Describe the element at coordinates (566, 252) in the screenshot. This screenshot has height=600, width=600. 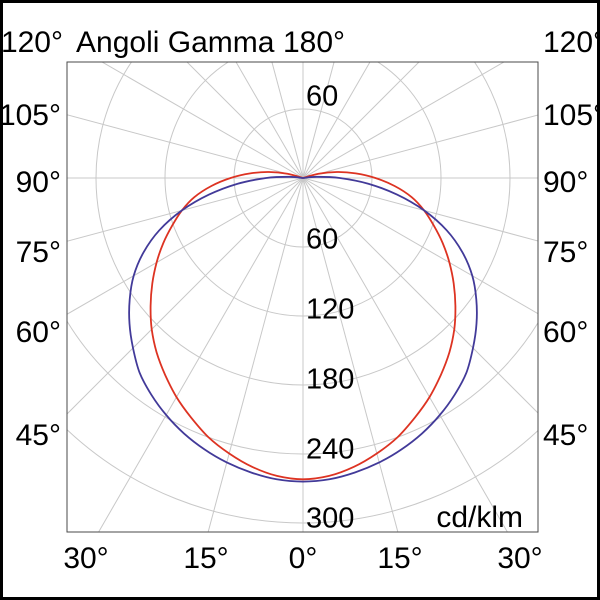
I see `gamma-label-right-75: 75°` at that location.